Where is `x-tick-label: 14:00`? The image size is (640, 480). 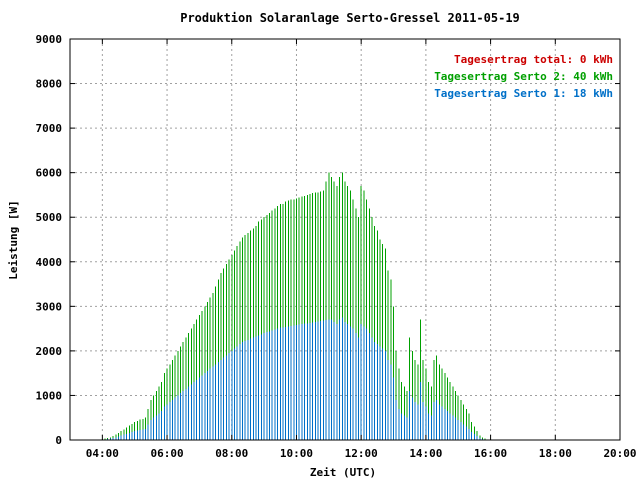
x-tick-label: 14:00 is located at coordinates (425, 453).